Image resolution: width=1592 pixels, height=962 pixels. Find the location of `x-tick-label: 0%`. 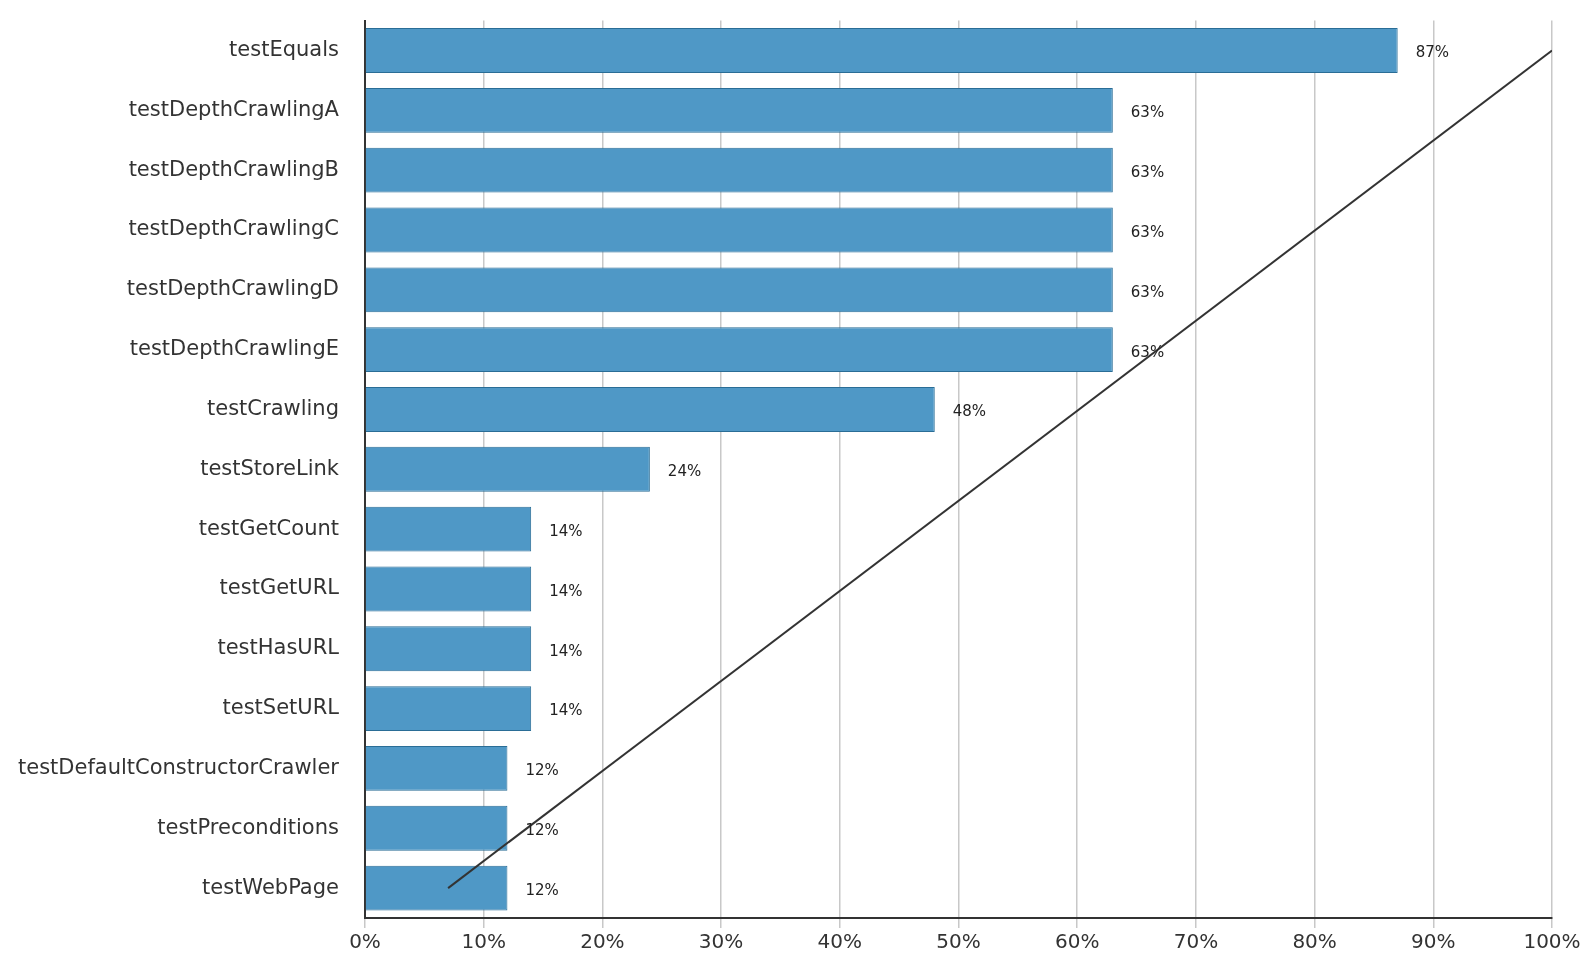

x-tick-label: 0% is located at coordinates (365, 941).